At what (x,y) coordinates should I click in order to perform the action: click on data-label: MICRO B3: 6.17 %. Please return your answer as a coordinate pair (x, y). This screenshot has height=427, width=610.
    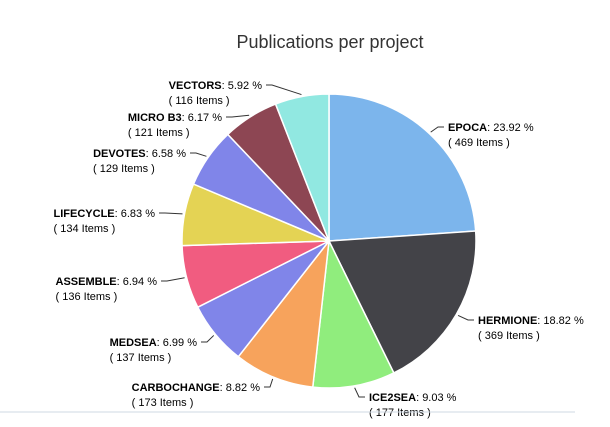
    Looking at the image, I should click on (175, 118).